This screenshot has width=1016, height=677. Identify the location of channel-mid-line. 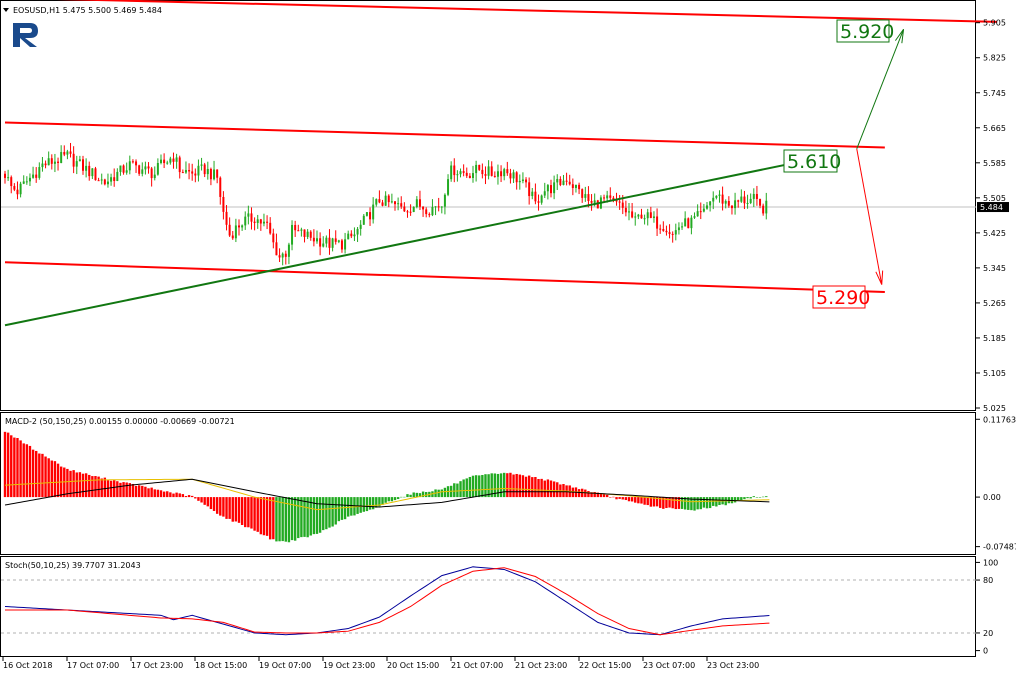
(444, 135).